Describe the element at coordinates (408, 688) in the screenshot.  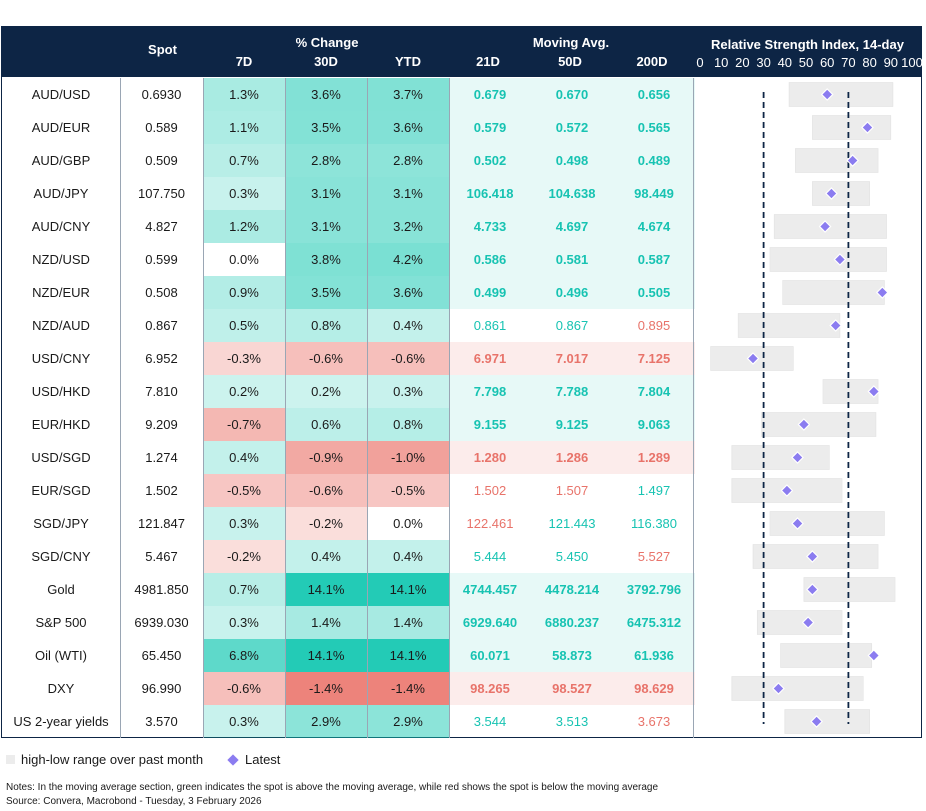
I see `pct-cell-ytd: -1.4%` at that location.